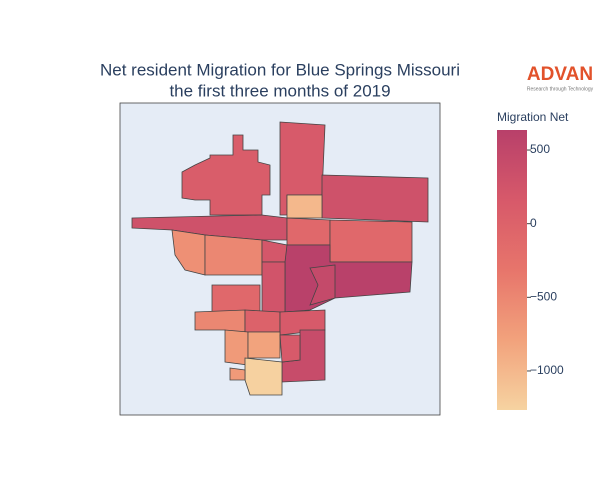 The height and width of the screenshot is (500, 600). I want to click on title-line: the first three months of 2019, so click(279, 90).